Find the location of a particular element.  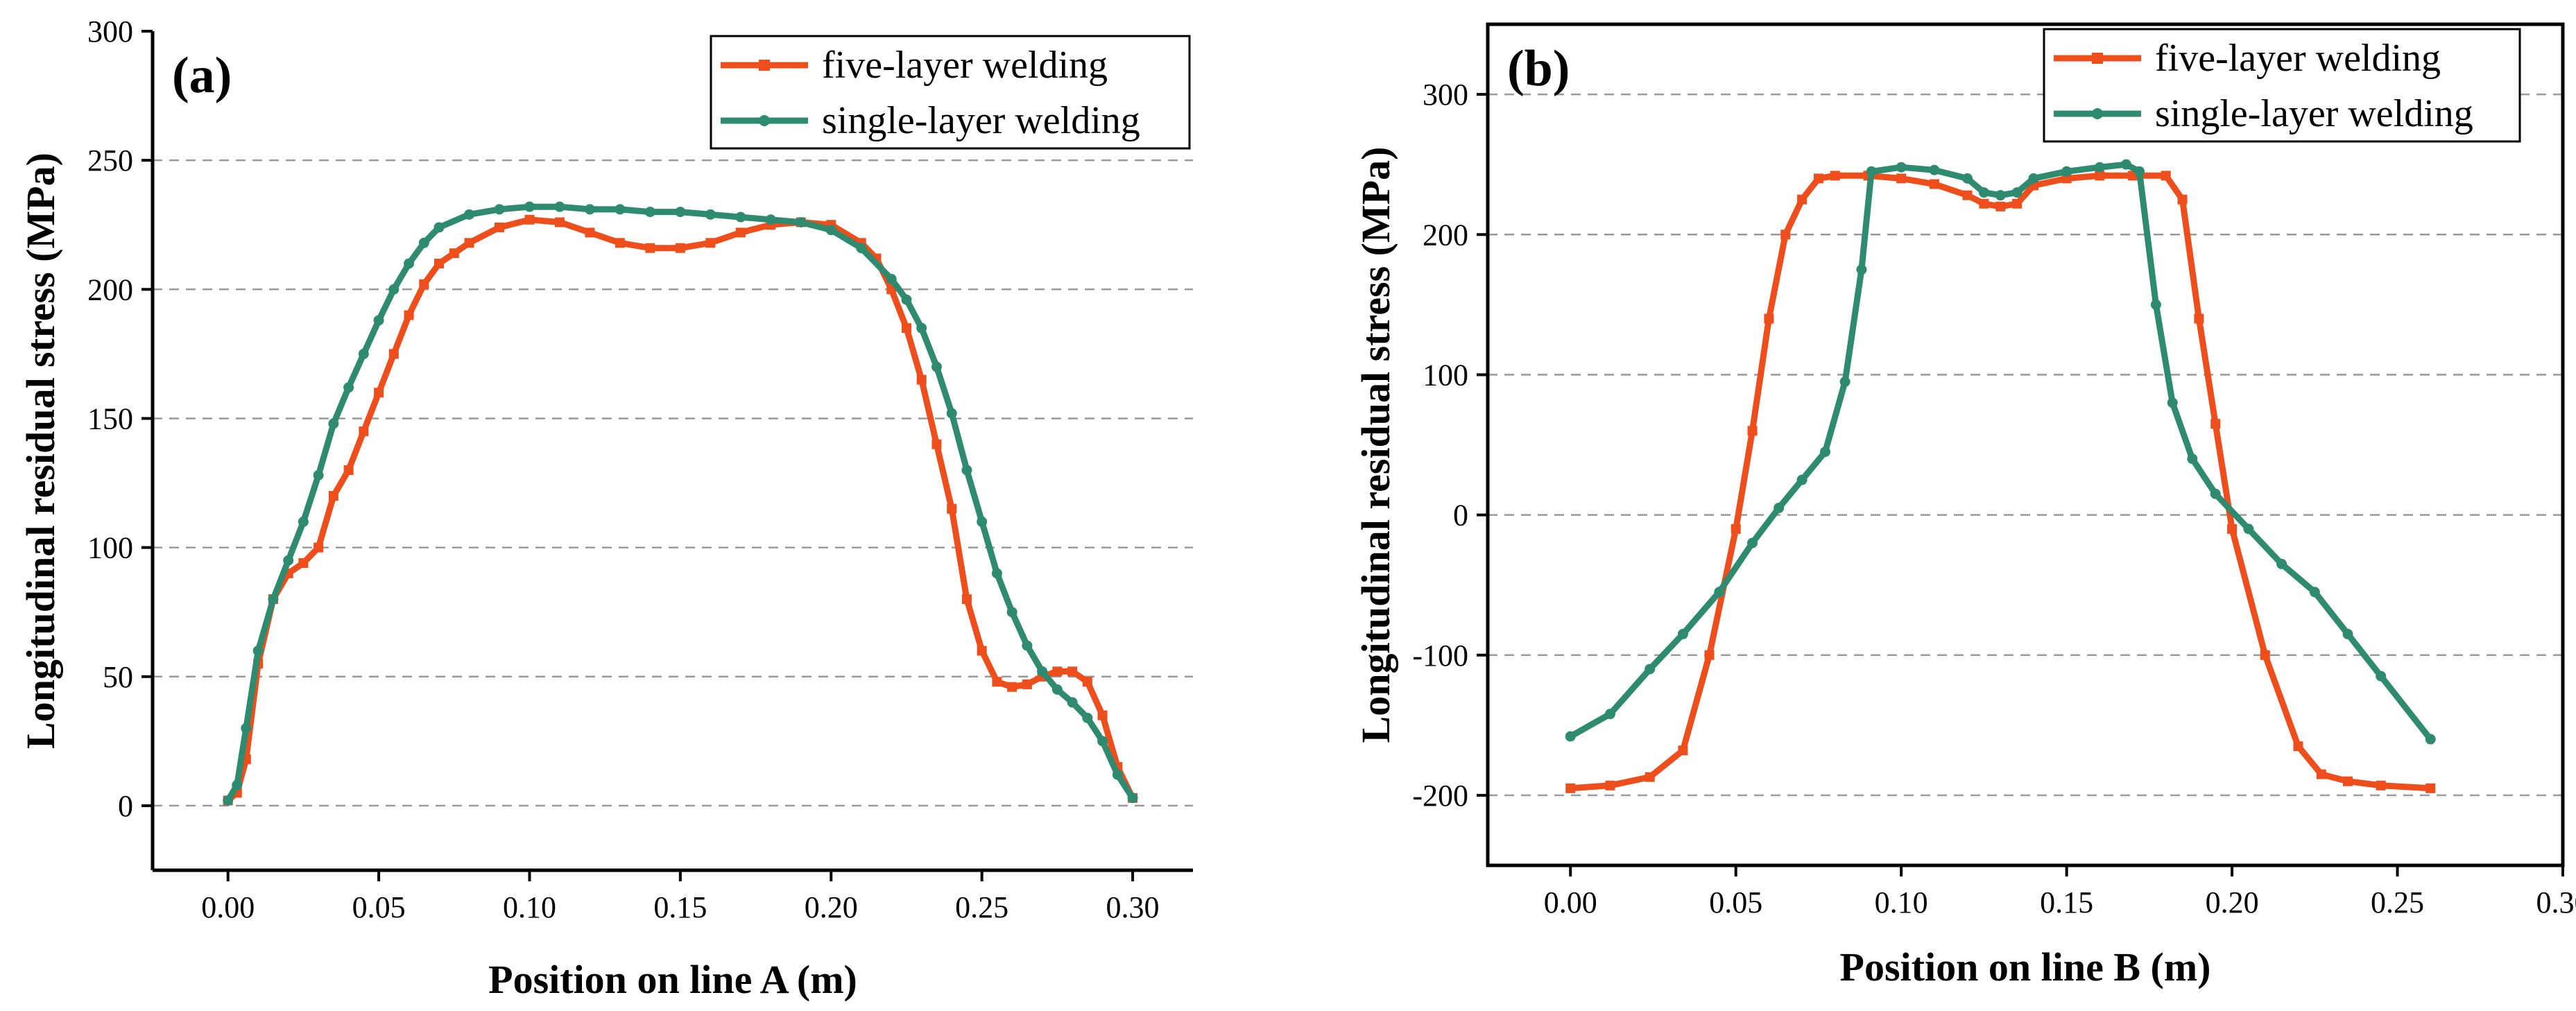

panel-label: (a) is located at coordinates (202, 75).